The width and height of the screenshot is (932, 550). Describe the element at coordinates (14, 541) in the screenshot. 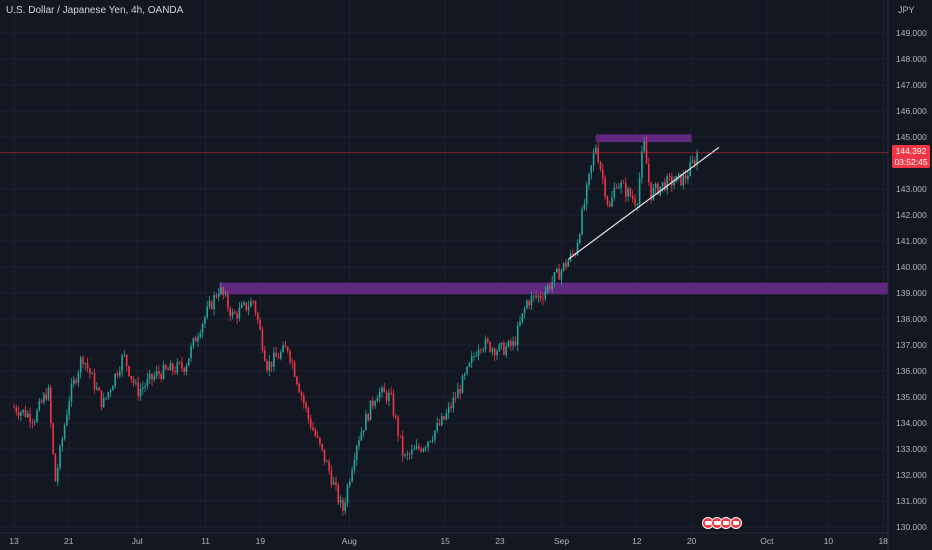

I see `time-tick-label: 13` at that location.